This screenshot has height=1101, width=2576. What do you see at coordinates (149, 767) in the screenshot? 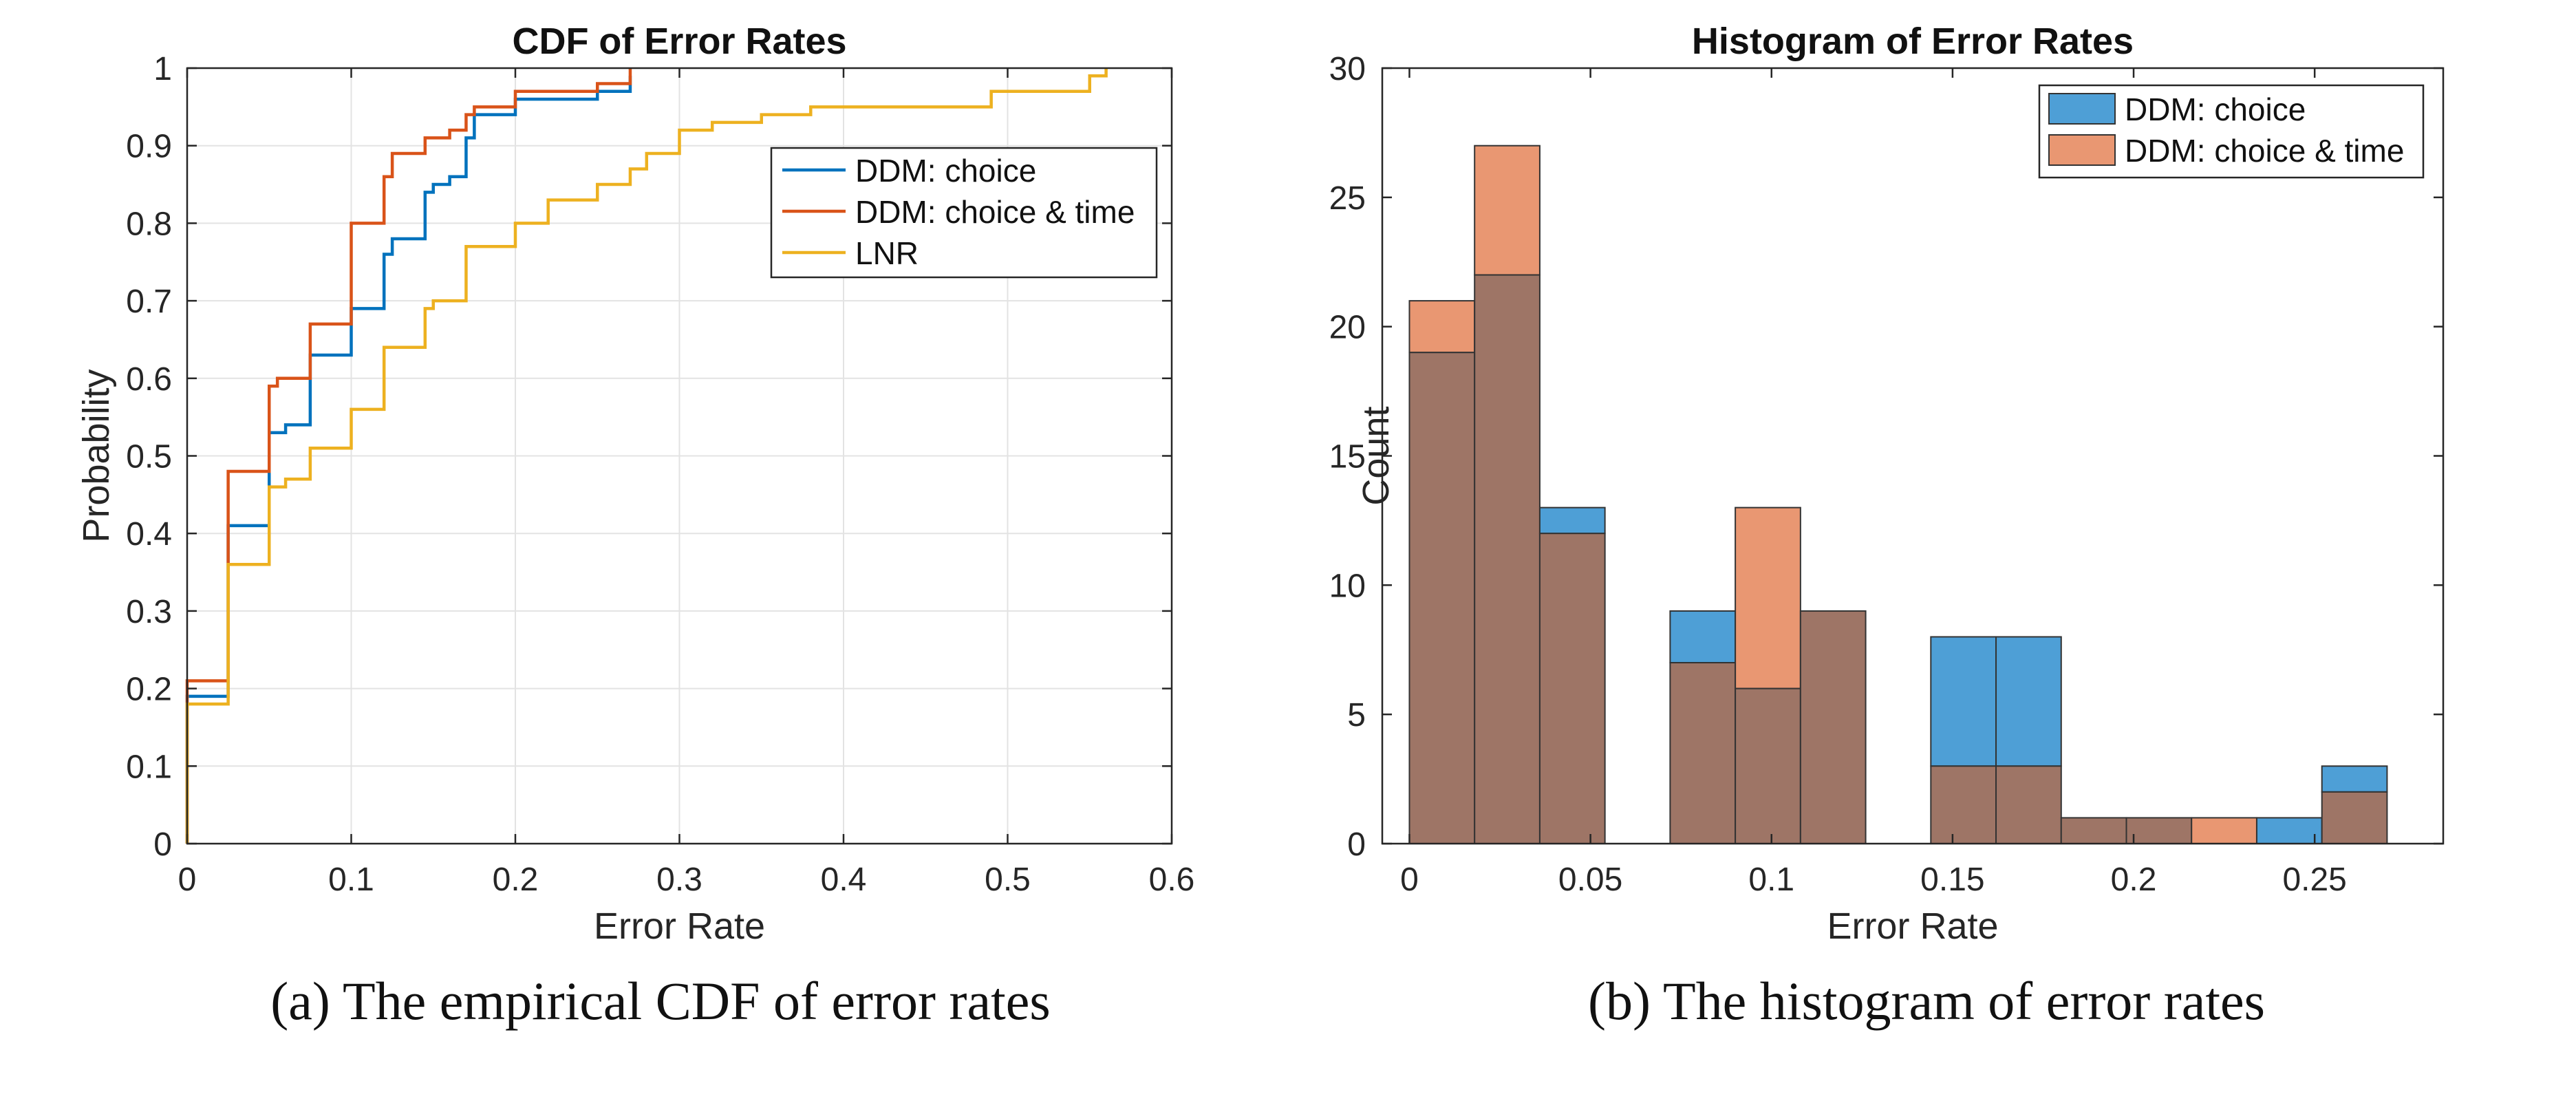
I see `y-tick-label: 0.1` at bounding box center [149, 767].